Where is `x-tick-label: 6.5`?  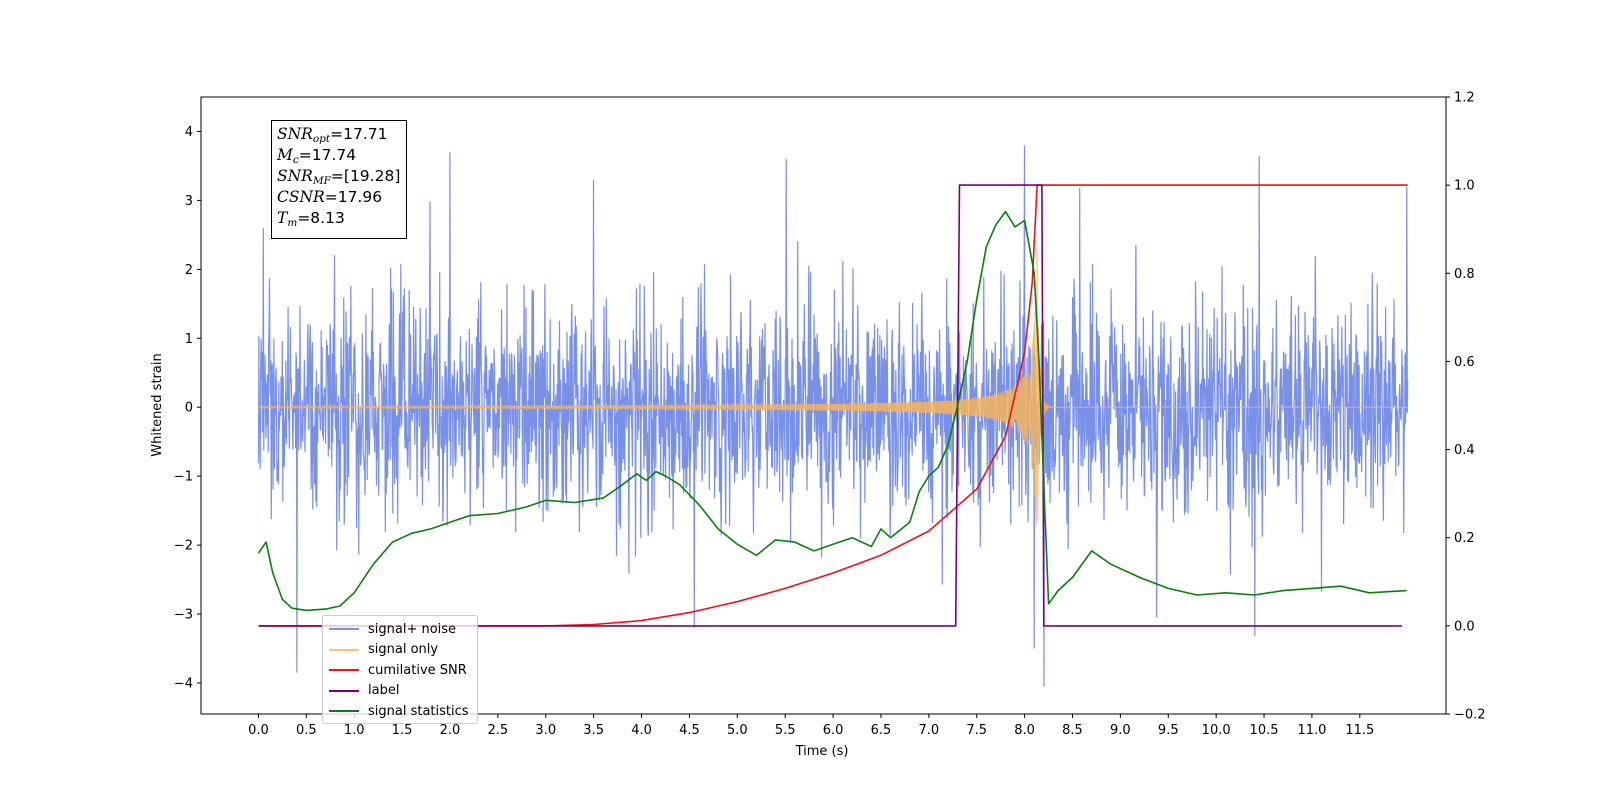
x-tick-label: 6.5 is located at coordinates (881, 730).